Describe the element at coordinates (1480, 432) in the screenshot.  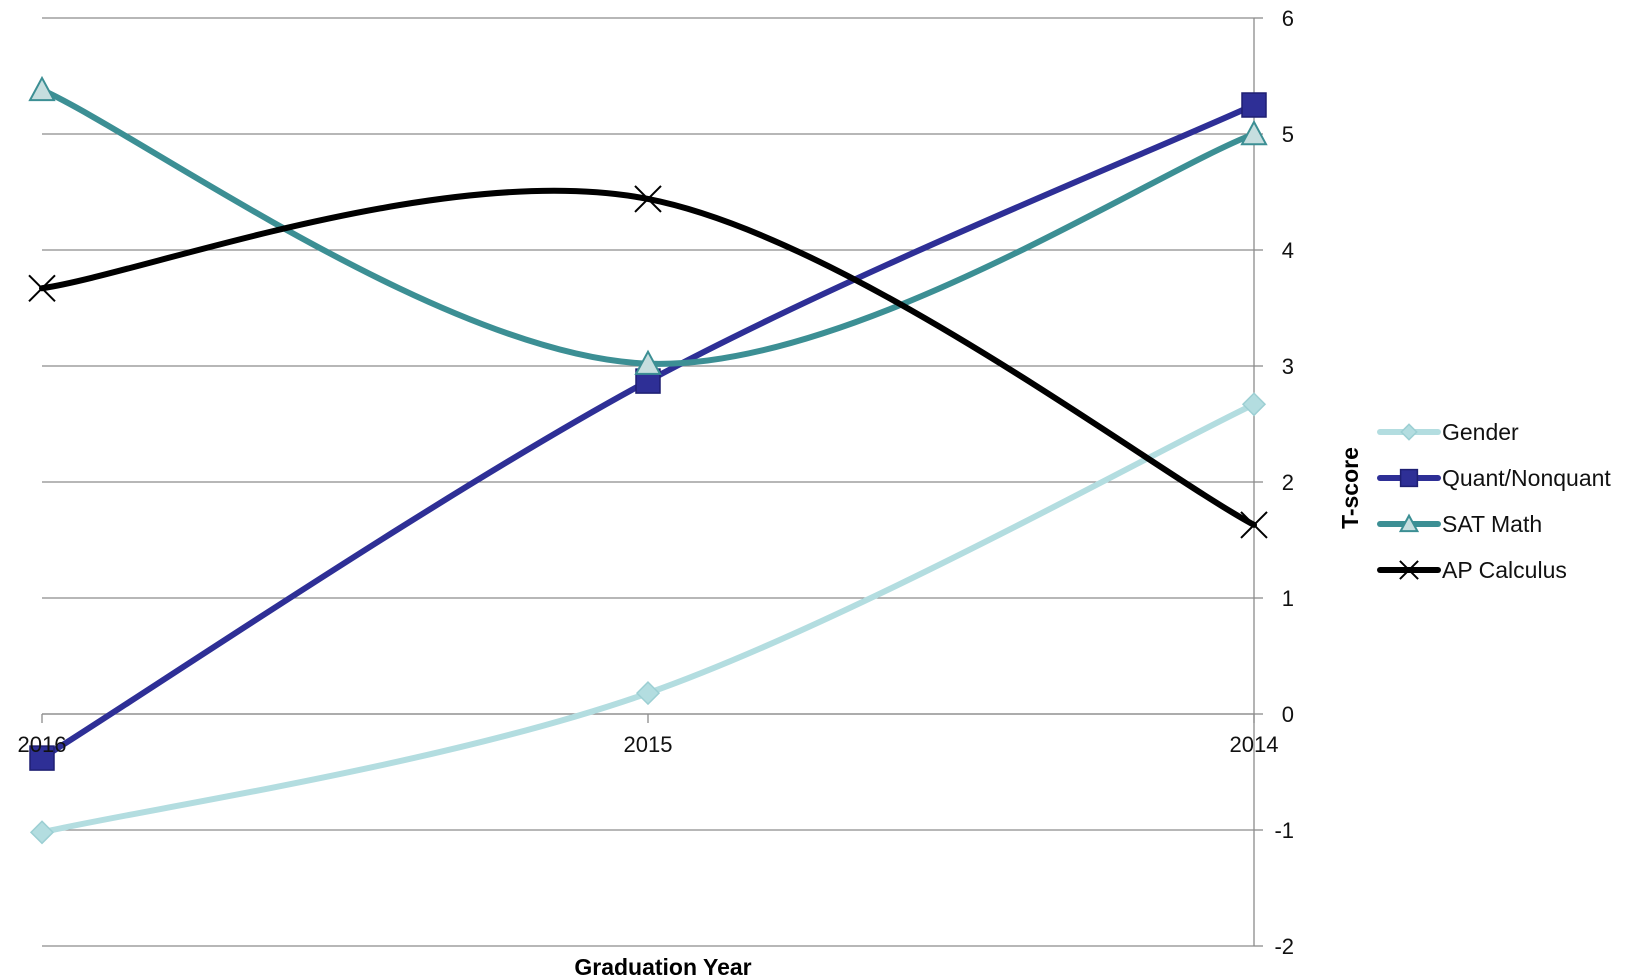
I see `legend-label: Gender` at that location.